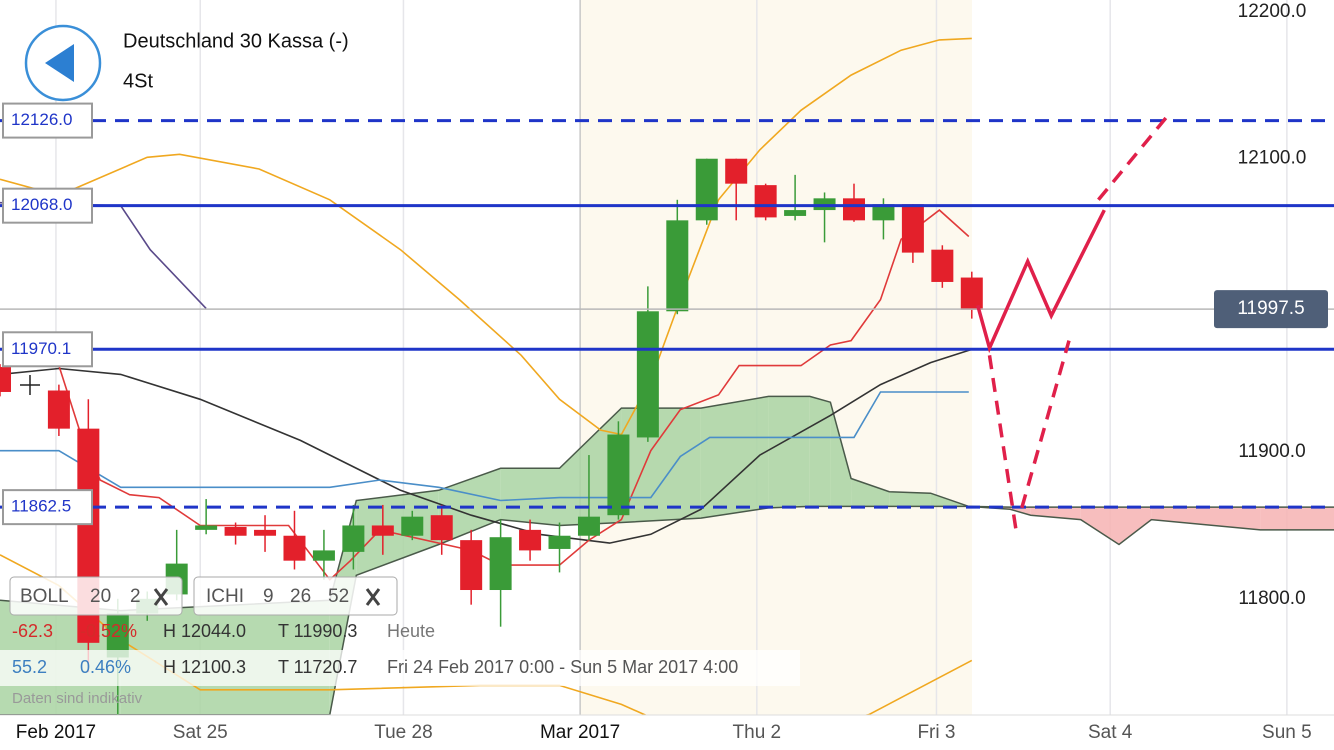  I want to click on back-arrow, so click(59, 63).